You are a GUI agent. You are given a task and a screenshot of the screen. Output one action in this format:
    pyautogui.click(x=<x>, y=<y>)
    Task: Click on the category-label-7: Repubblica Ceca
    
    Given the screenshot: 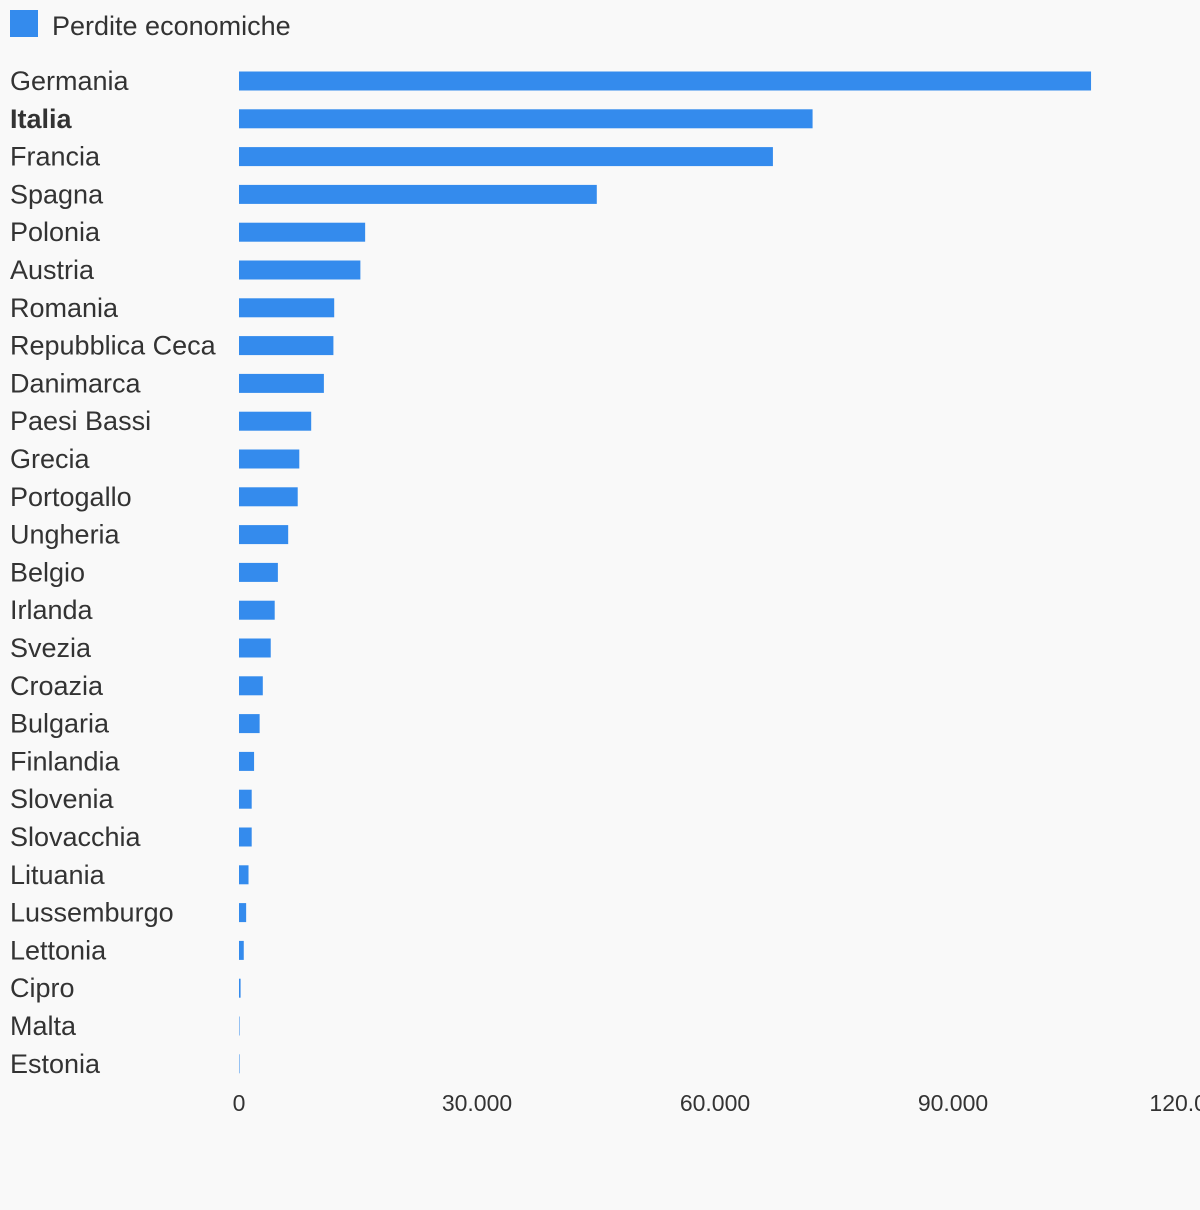 What is the action you would take?
    pyautogui.click(x=113, y=346)
    